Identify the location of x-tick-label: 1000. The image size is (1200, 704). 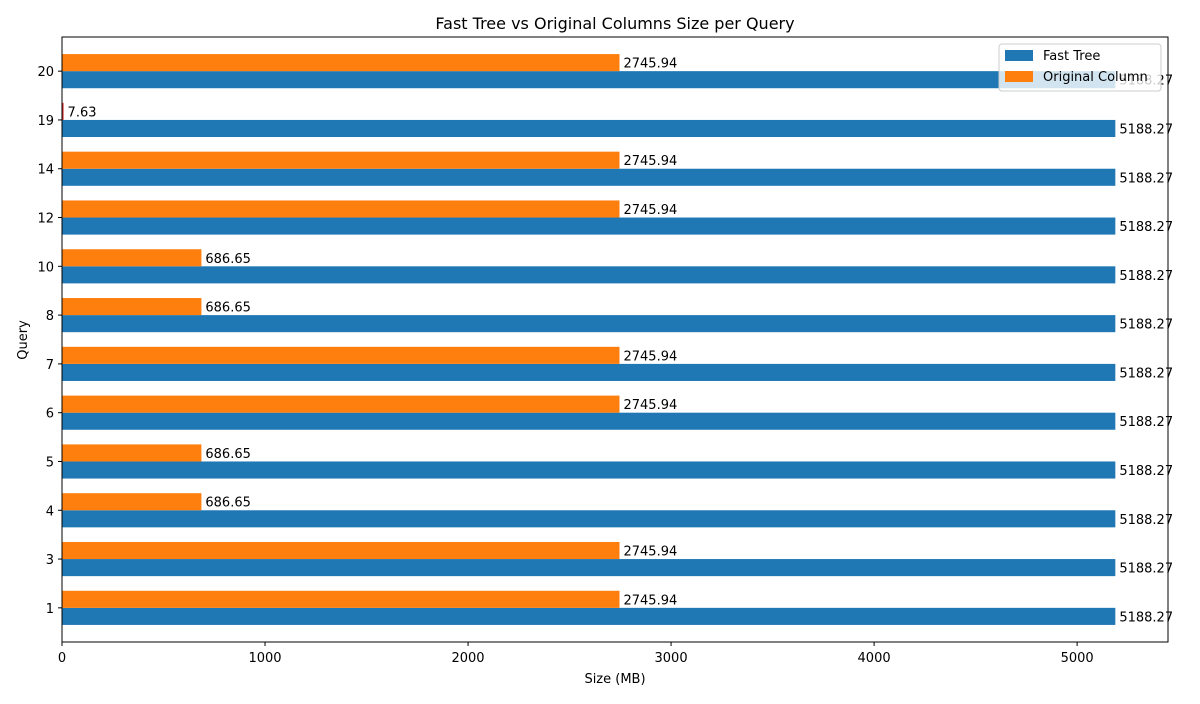
(264, 658).